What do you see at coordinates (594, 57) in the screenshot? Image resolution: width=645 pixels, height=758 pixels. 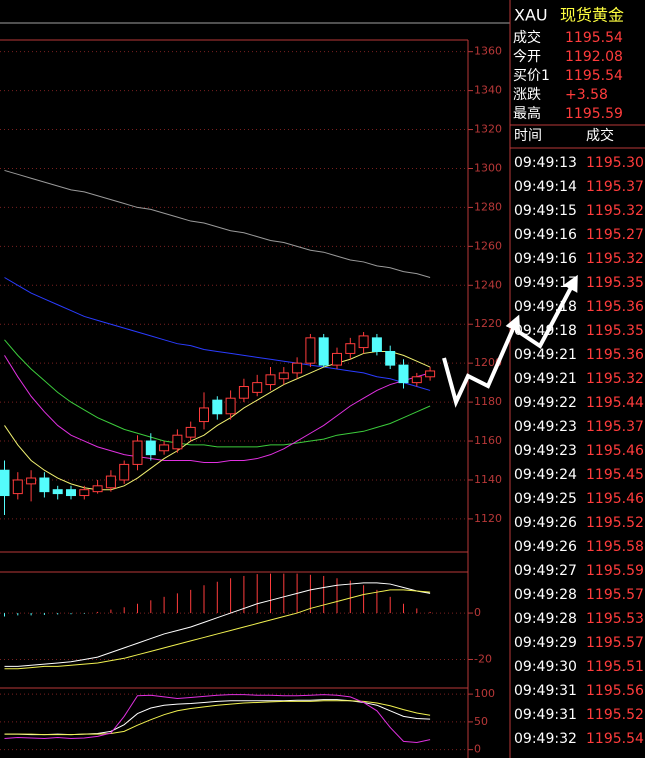 I see `quote-value: 1192.08` at bounding box center [594, 57].